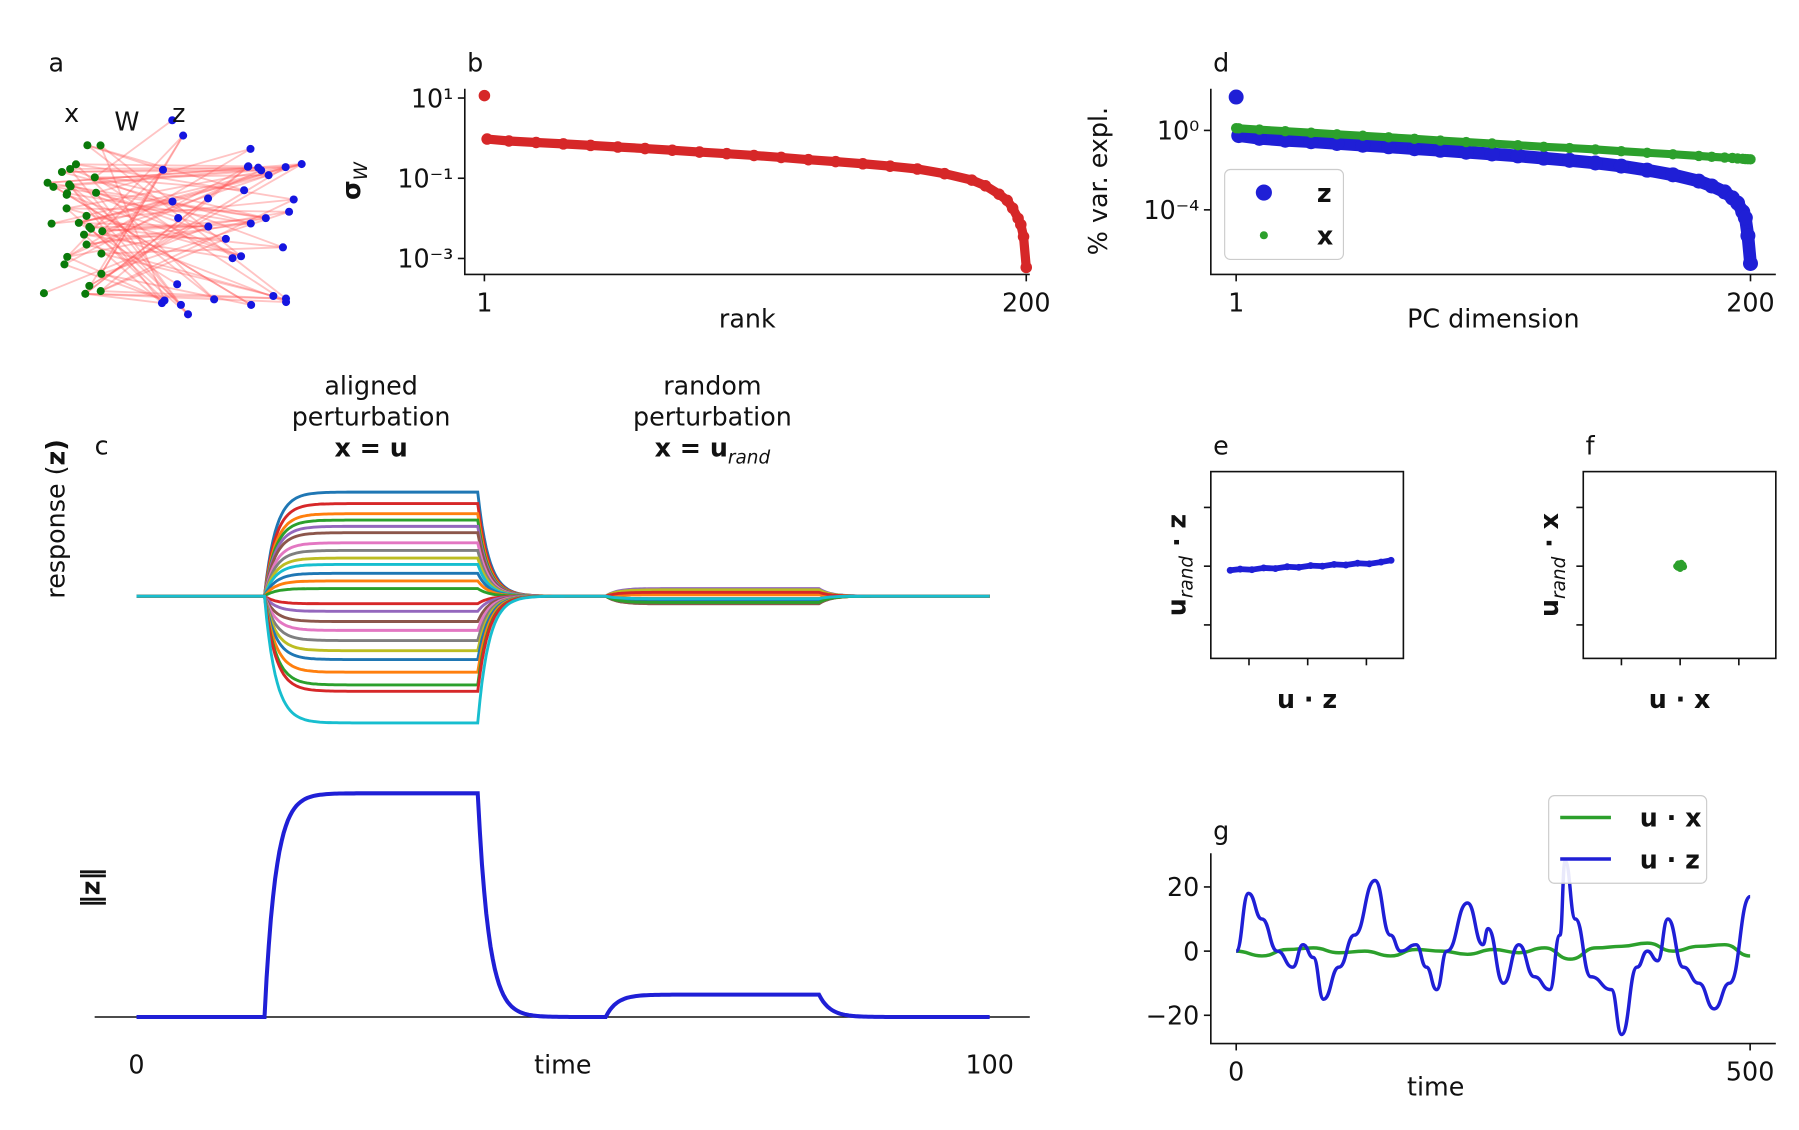  Describe the element at coordinates (1221, 830) in the screenshot. I see `panel-label: g` at that location.